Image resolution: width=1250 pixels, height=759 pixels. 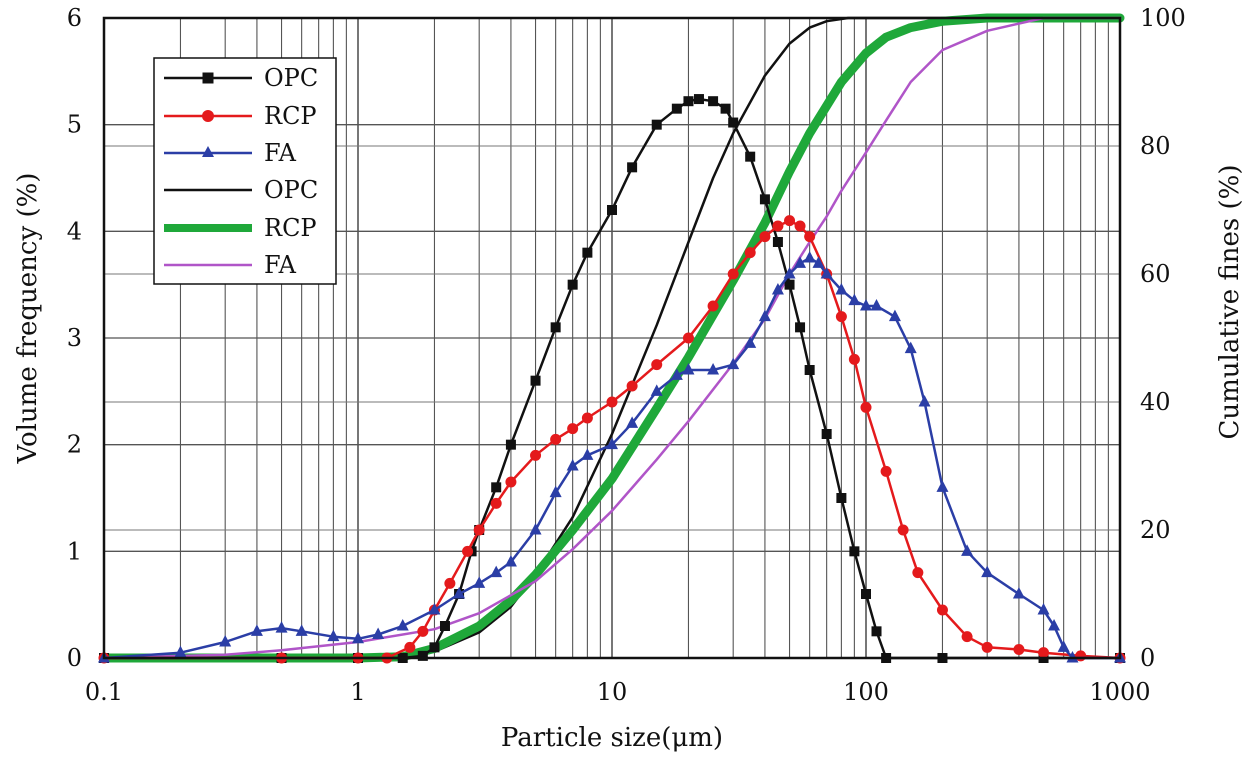 What do you see at coordinates (74, 18) in the screenshot?
I see `y-left-tick-label: 6` at bounding box center [74, 18].